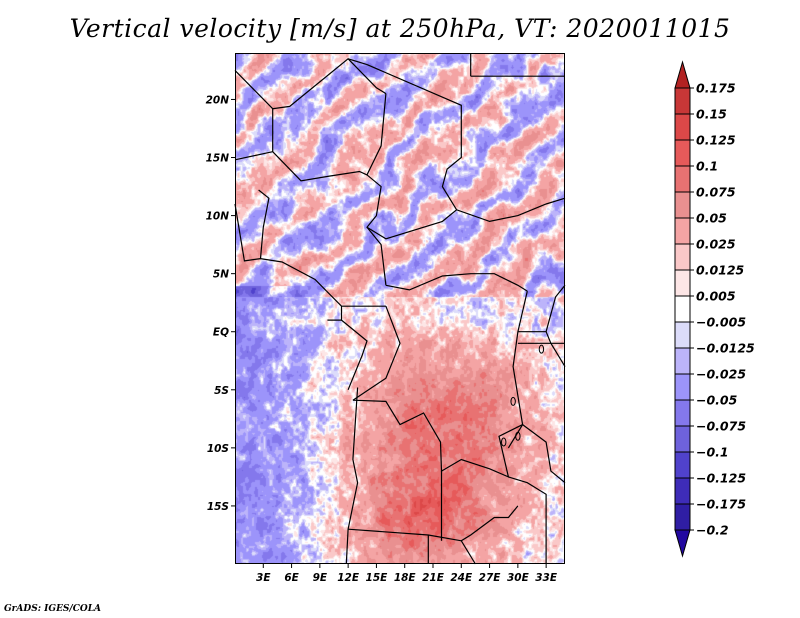  What do you see at coordinates (218, 159) in the screenshot?
I see `y-tick-label: 15N` at bounding box center [218, 159].